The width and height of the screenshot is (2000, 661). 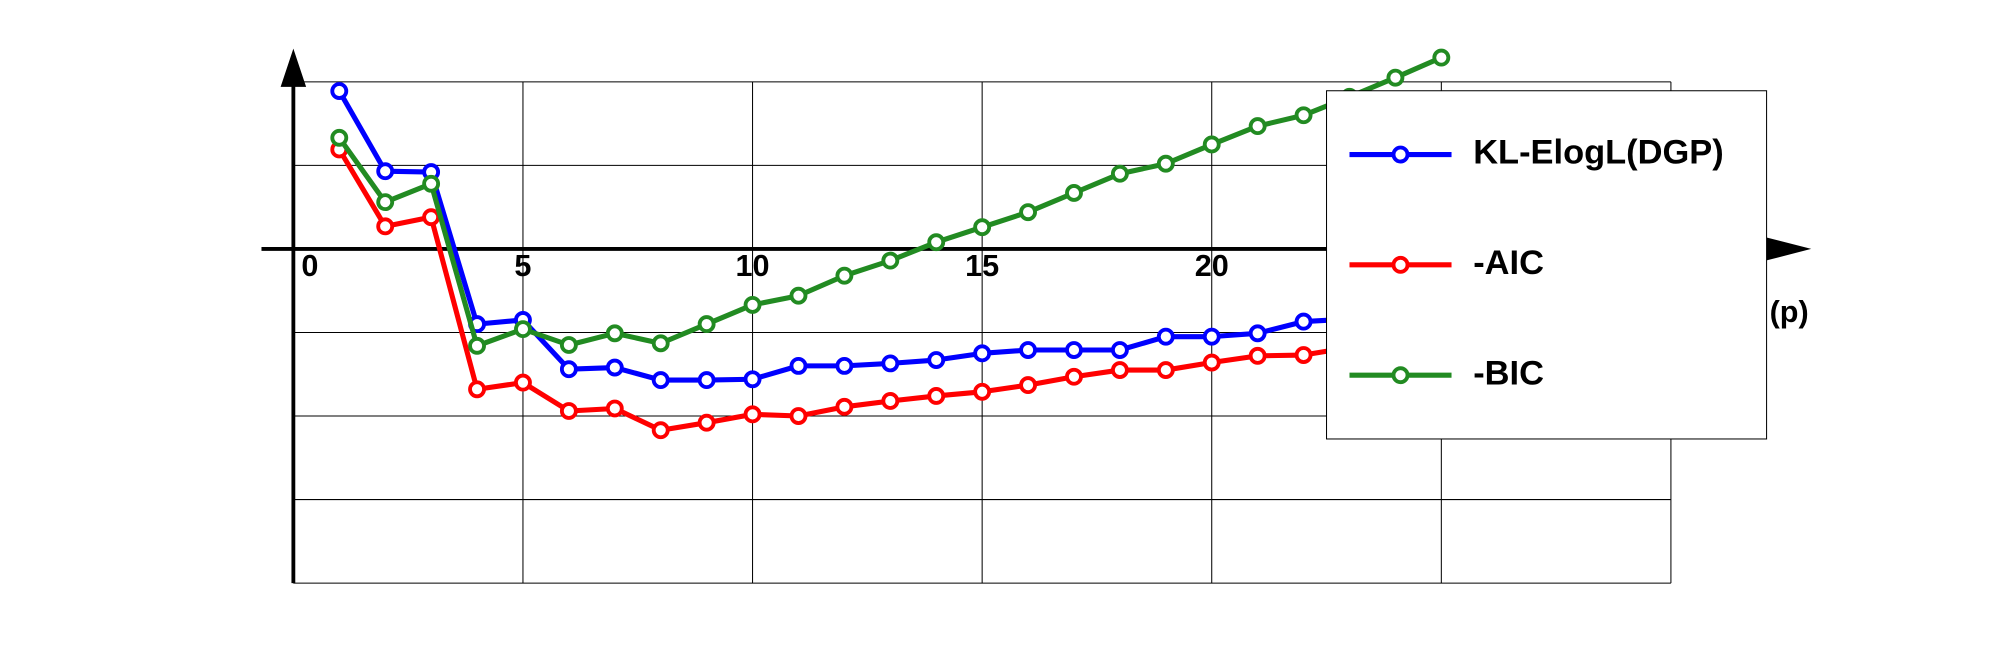 What do you see at coordinates (1212, 266) in the screenshot?
I see `x-tick-label: 20` at bounding box center [1212, 266].